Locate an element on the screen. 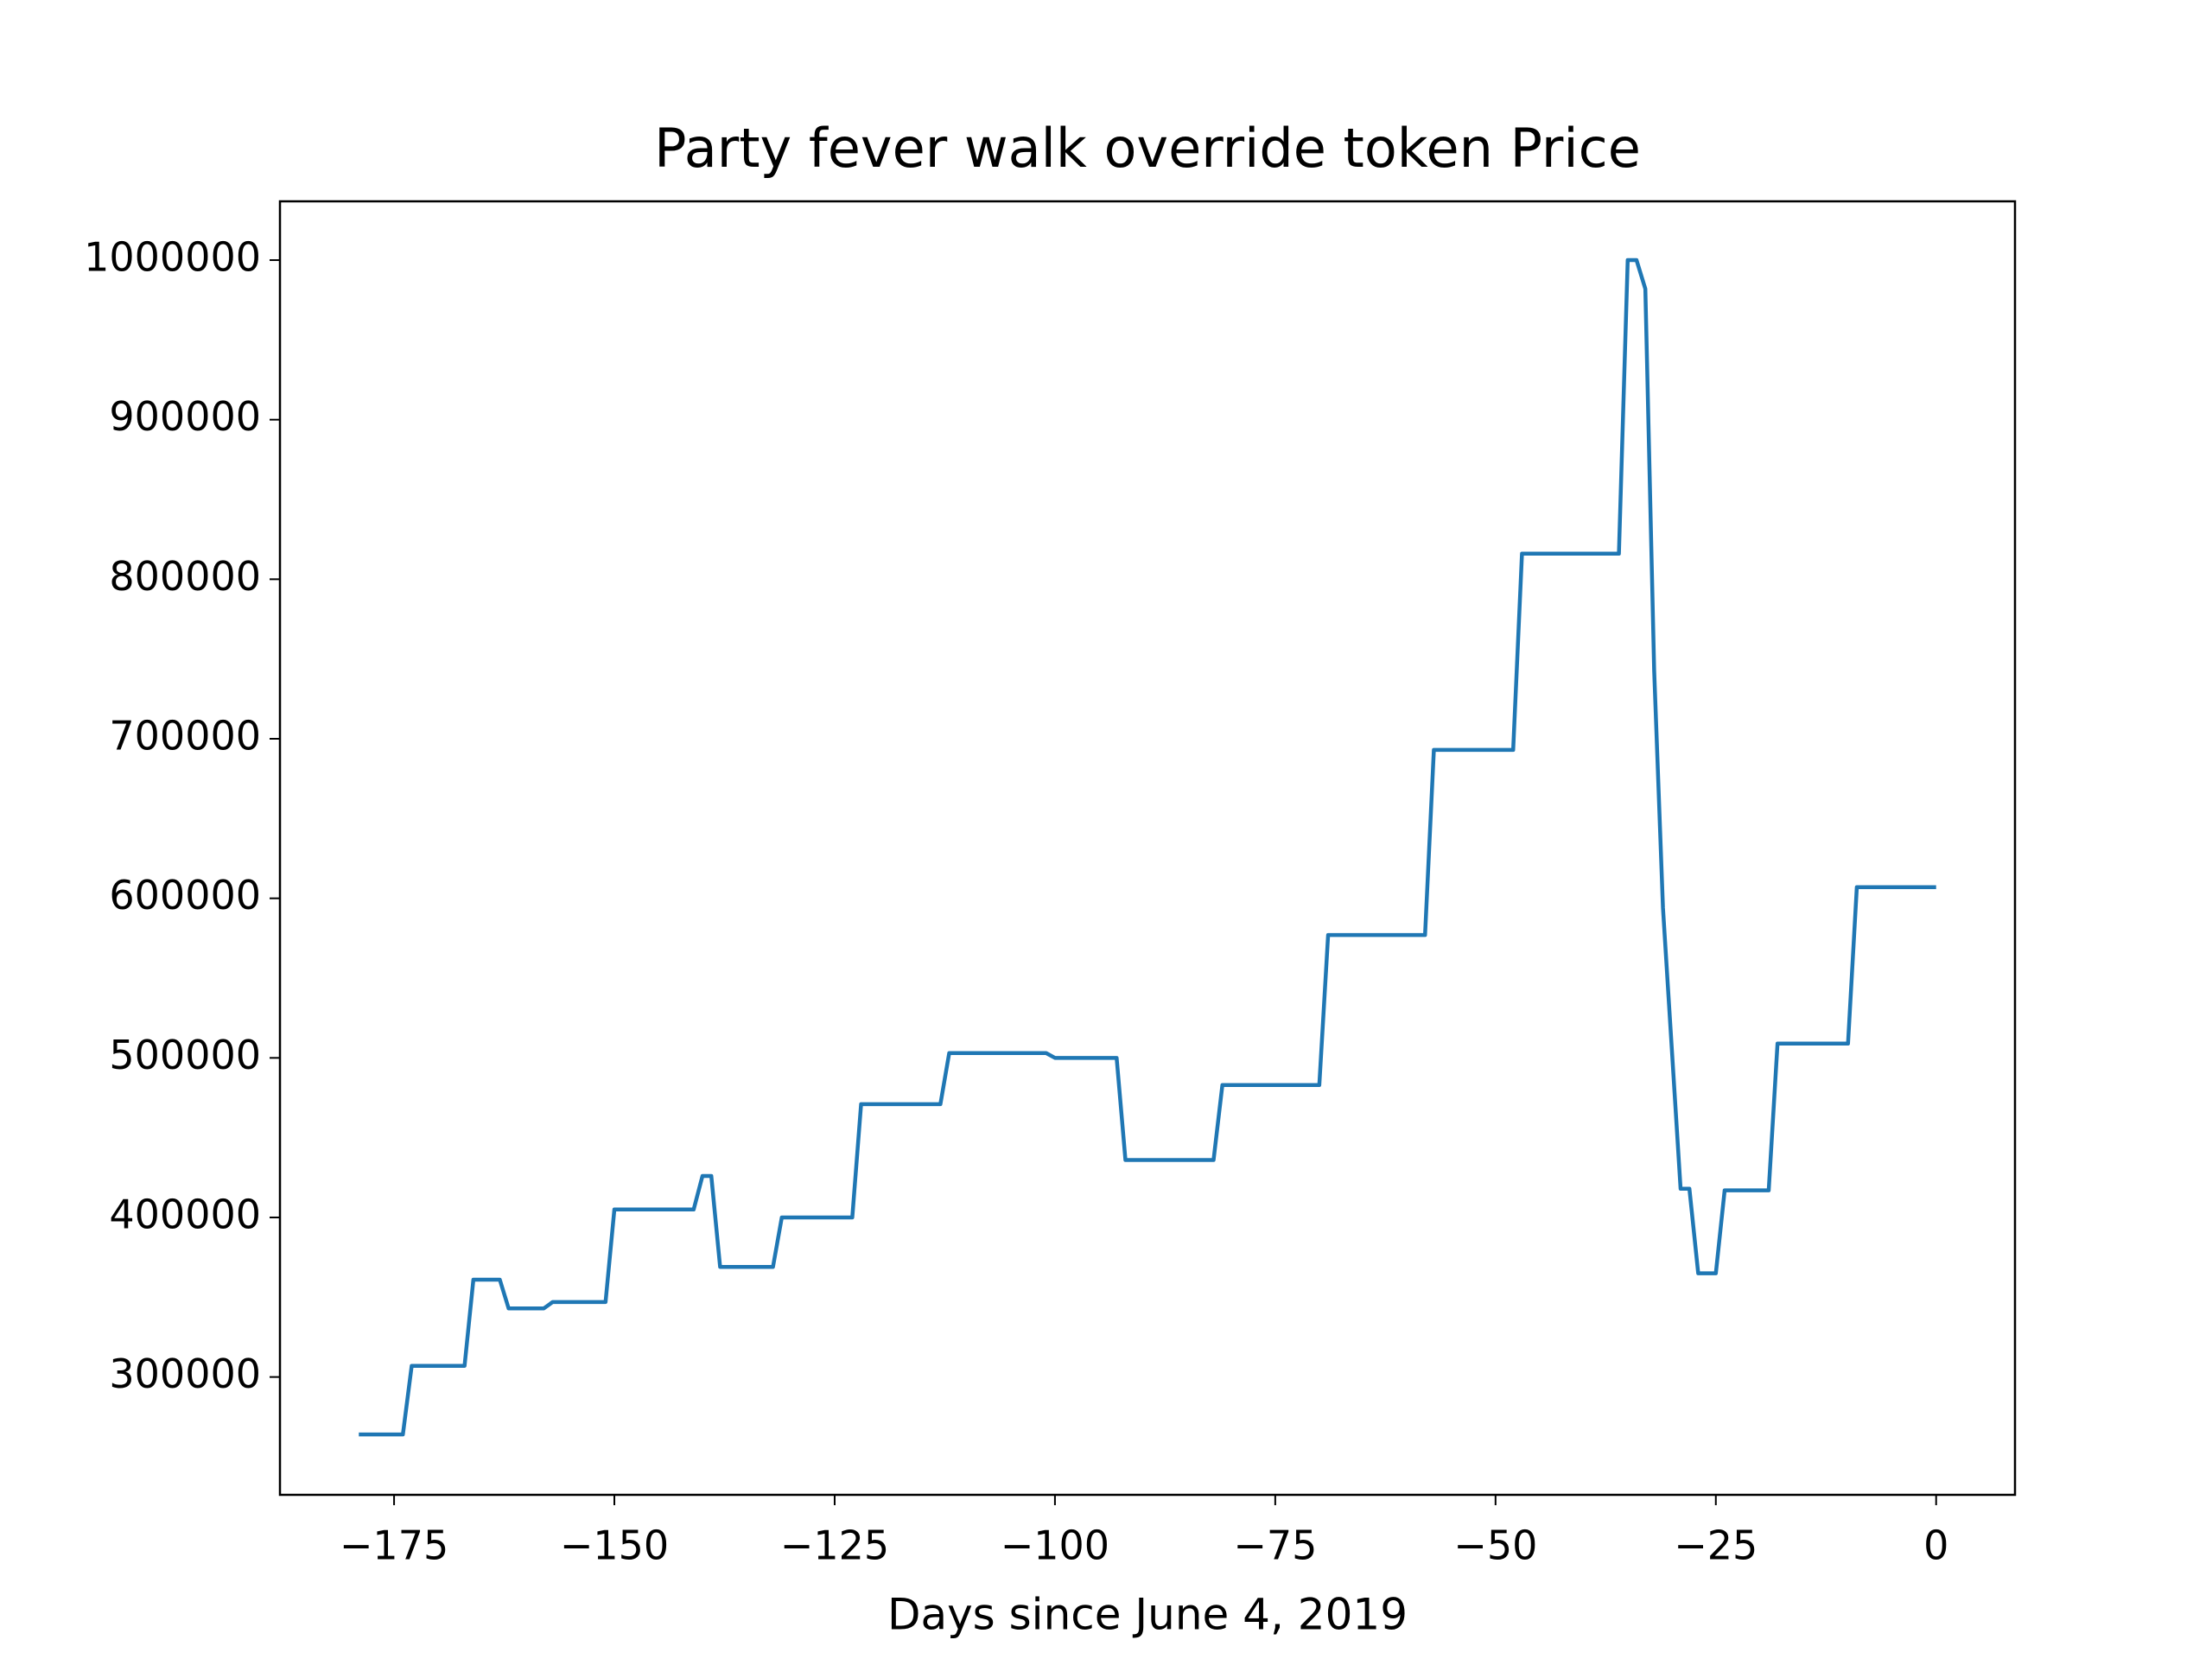 This screenshot has height=1659, width=2212. y-tick-label: 300000 is located at coordinates (185, 1374).